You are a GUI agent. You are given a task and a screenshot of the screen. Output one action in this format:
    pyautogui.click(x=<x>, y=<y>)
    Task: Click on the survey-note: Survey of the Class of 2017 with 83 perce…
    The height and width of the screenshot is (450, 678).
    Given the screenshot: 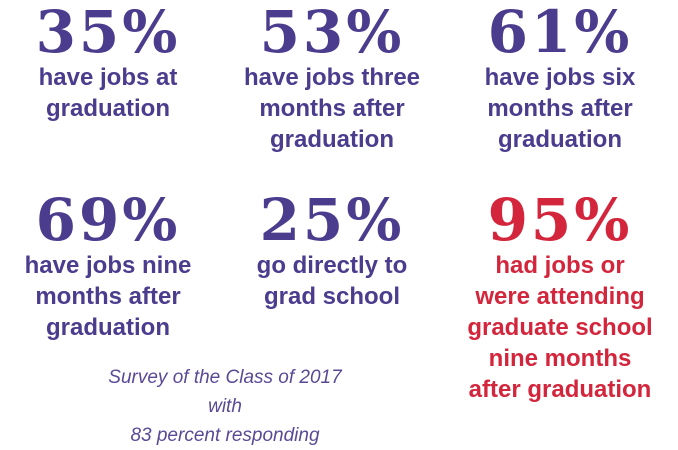 What is the action you would take?
    pyautogui.click(x=225, y=406)
    